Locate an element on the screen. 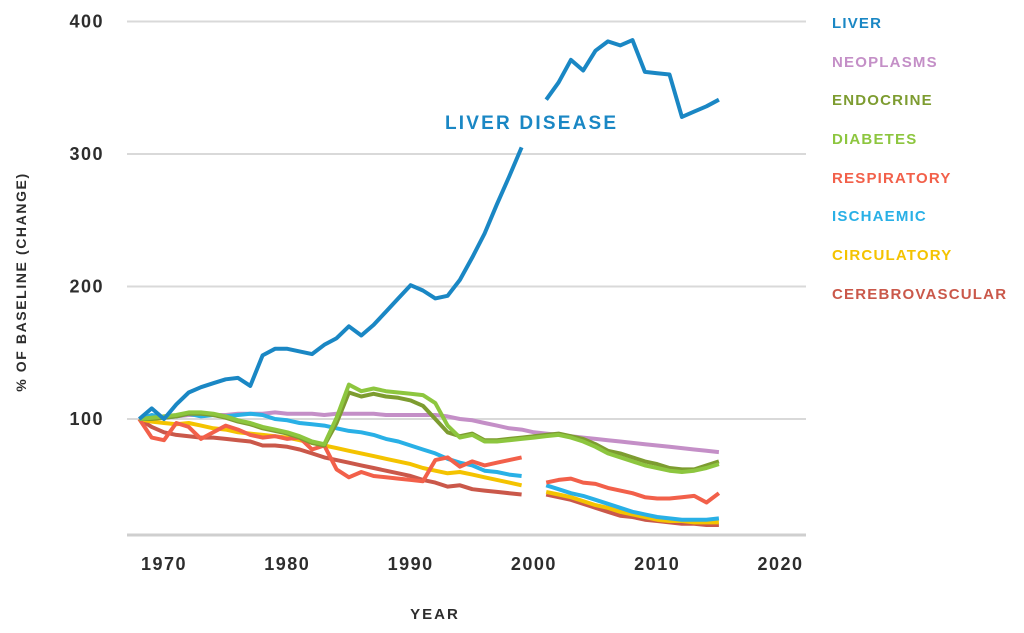  series-line-diabetes is located at coordinates (429, 428).